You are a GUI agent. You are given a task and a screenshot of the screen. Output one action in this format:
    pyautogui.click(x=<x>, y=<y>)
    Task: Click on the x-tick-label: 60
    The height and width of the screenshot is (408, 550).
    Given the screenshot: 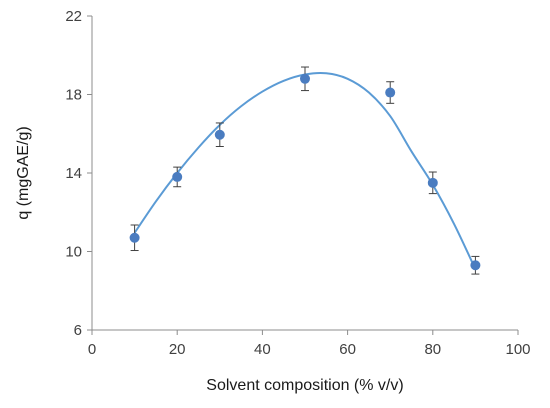 What is the action you would take?
    pyautogui.click(x=347, y=349)
    